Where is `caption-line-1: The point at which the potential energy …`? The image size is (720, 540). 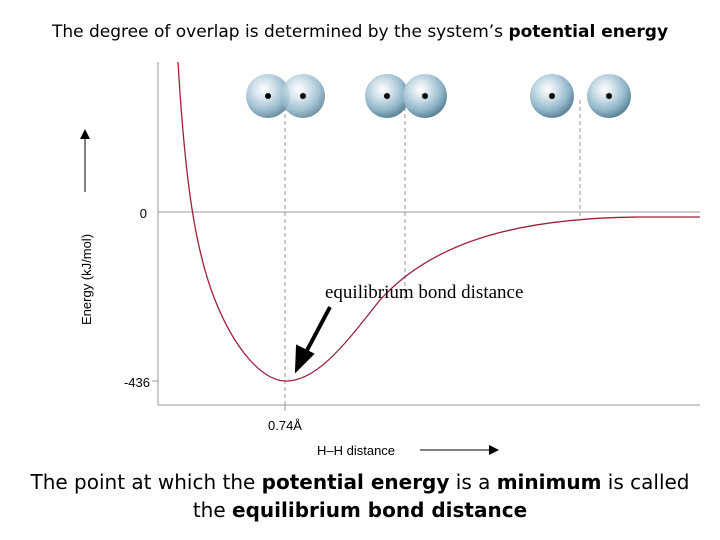 caption-line-1: The point at which the potential energy … is located at coordinates (360, 482).